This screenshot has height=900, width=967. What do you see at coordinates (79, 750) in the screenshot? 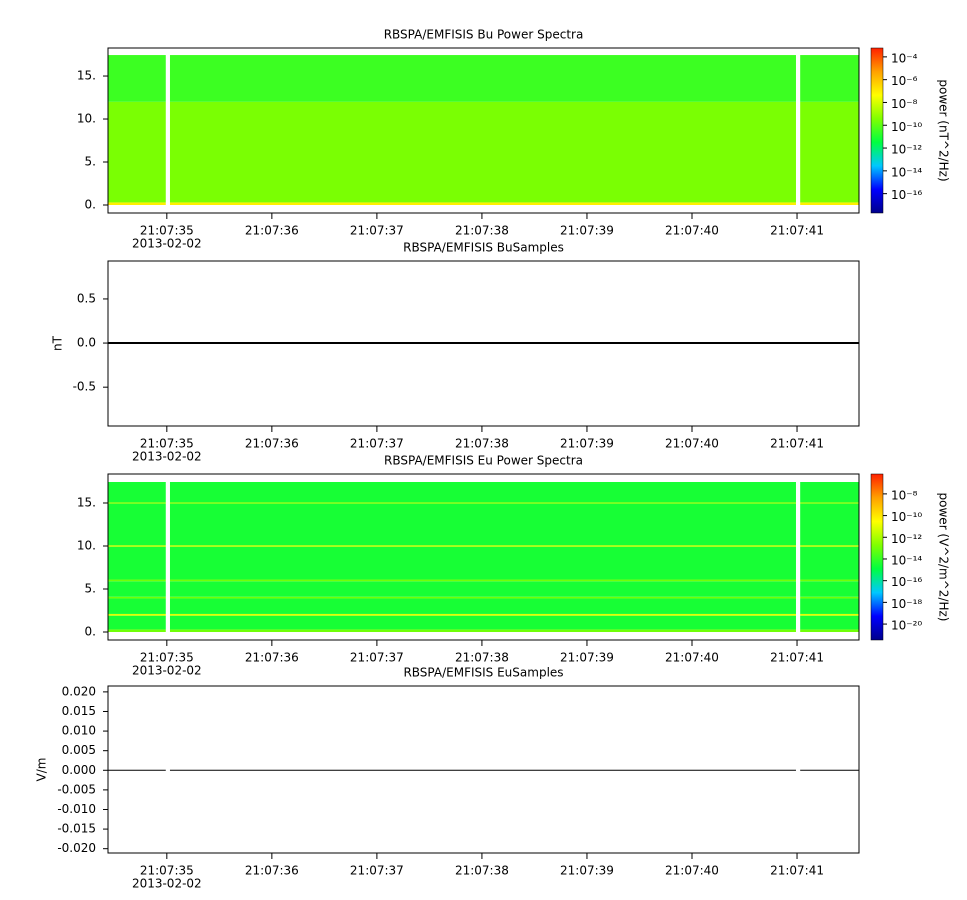
I see `y-tick-label: 0.005` at bounding box center [79, 750].